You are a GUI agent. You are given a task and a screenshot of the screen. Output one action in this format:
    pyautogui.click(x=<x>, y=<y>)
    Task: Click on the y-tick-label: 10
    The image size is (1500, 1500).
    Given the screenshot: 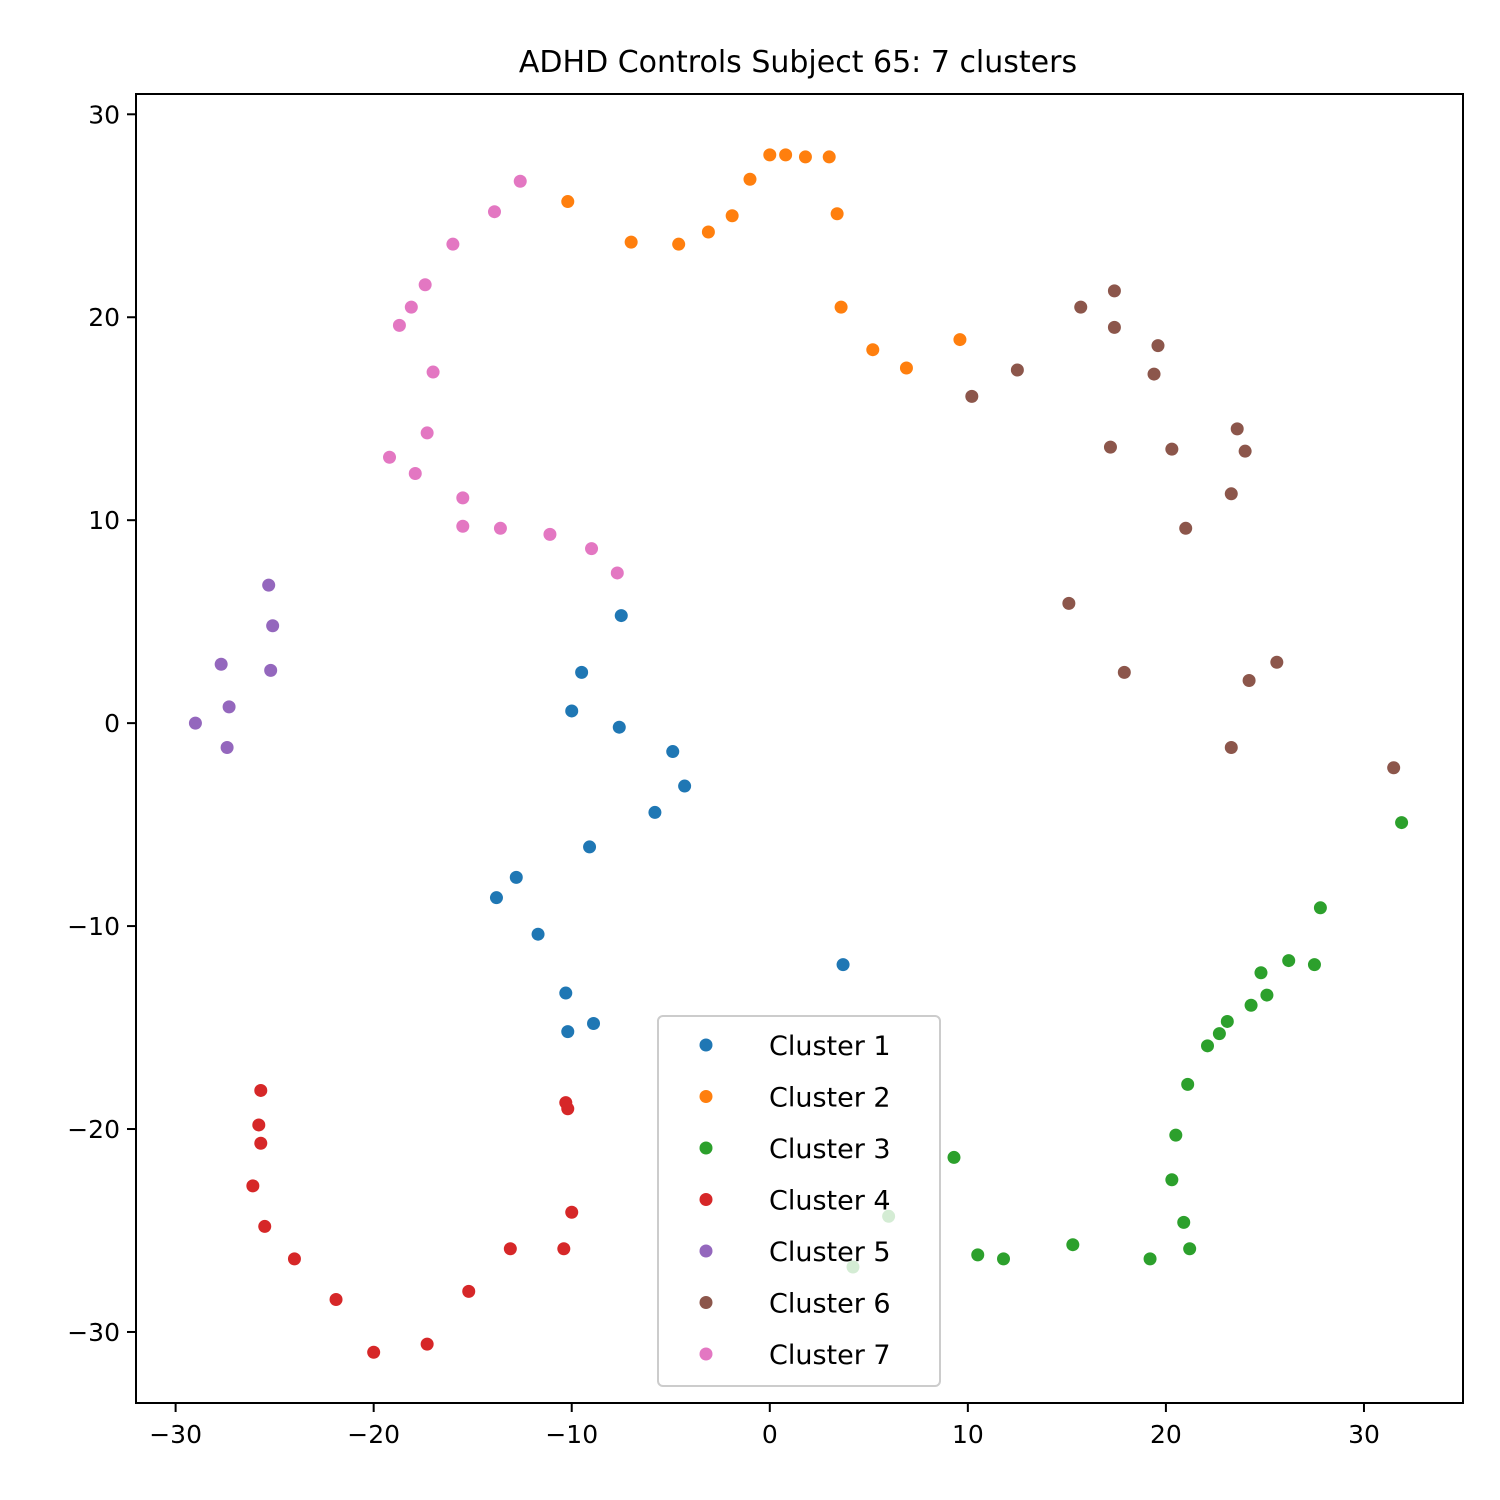 What is the action you would take?
    pyautogui.click(x=104, y=520)
    